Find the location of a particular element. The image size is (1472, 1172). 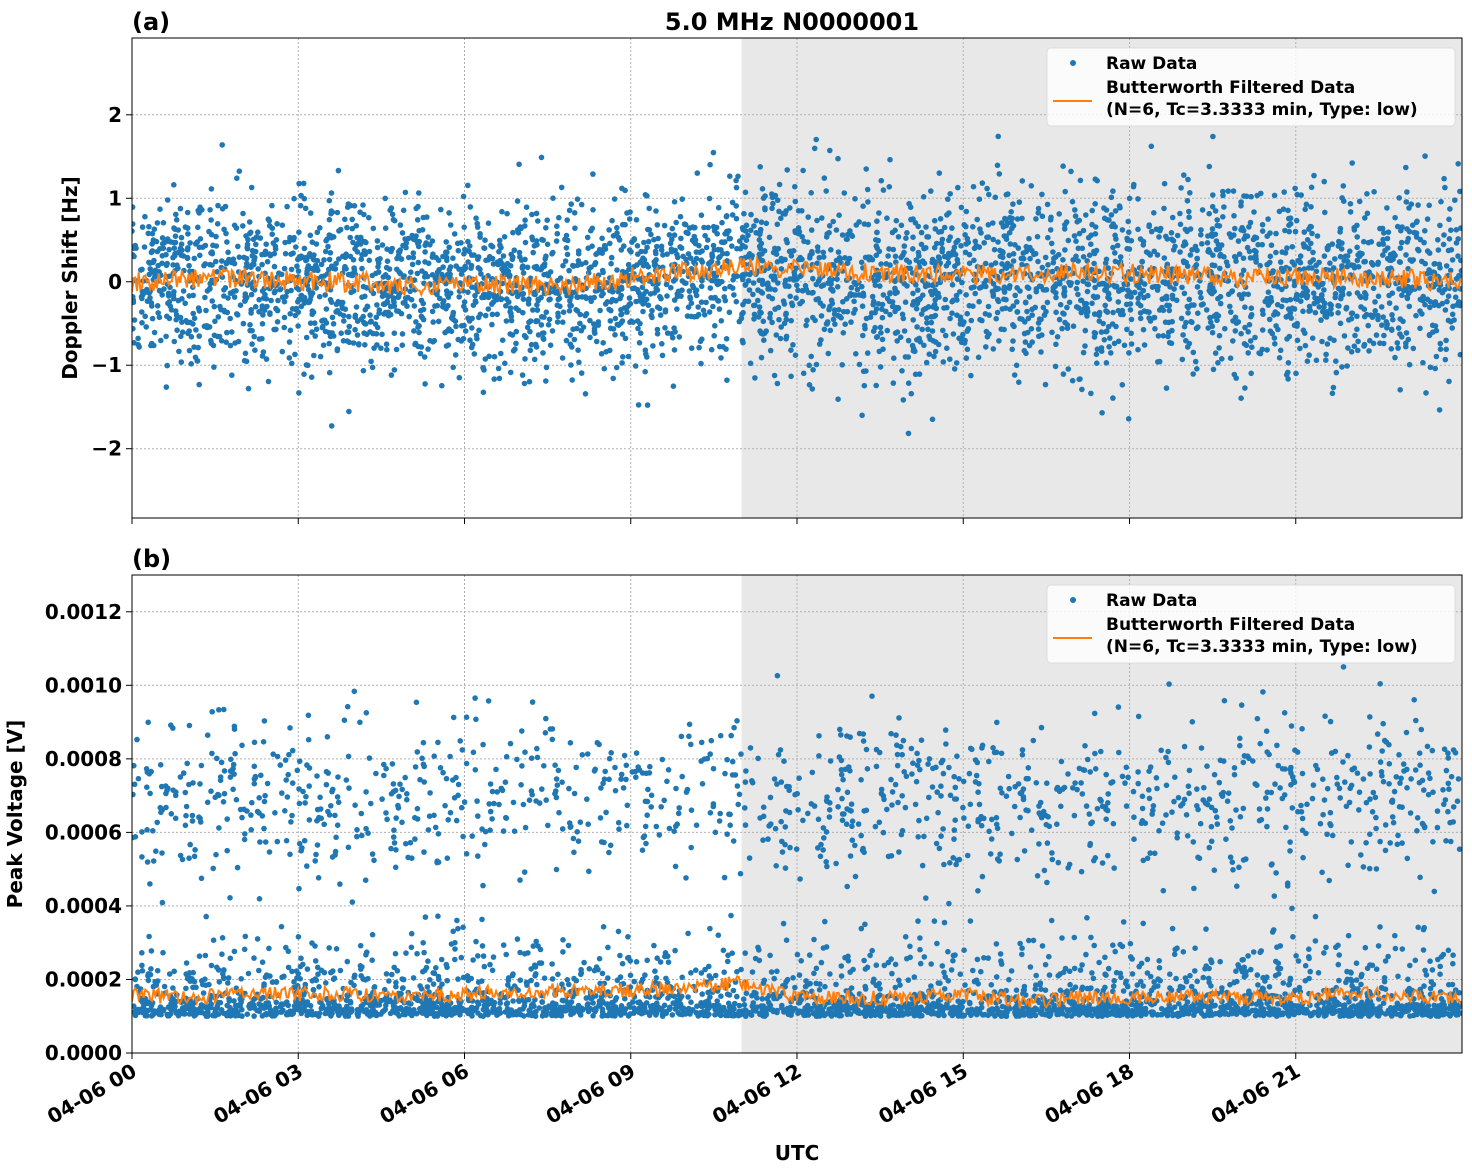

y-tick-label: −2 is located at coordinates (106, 449).